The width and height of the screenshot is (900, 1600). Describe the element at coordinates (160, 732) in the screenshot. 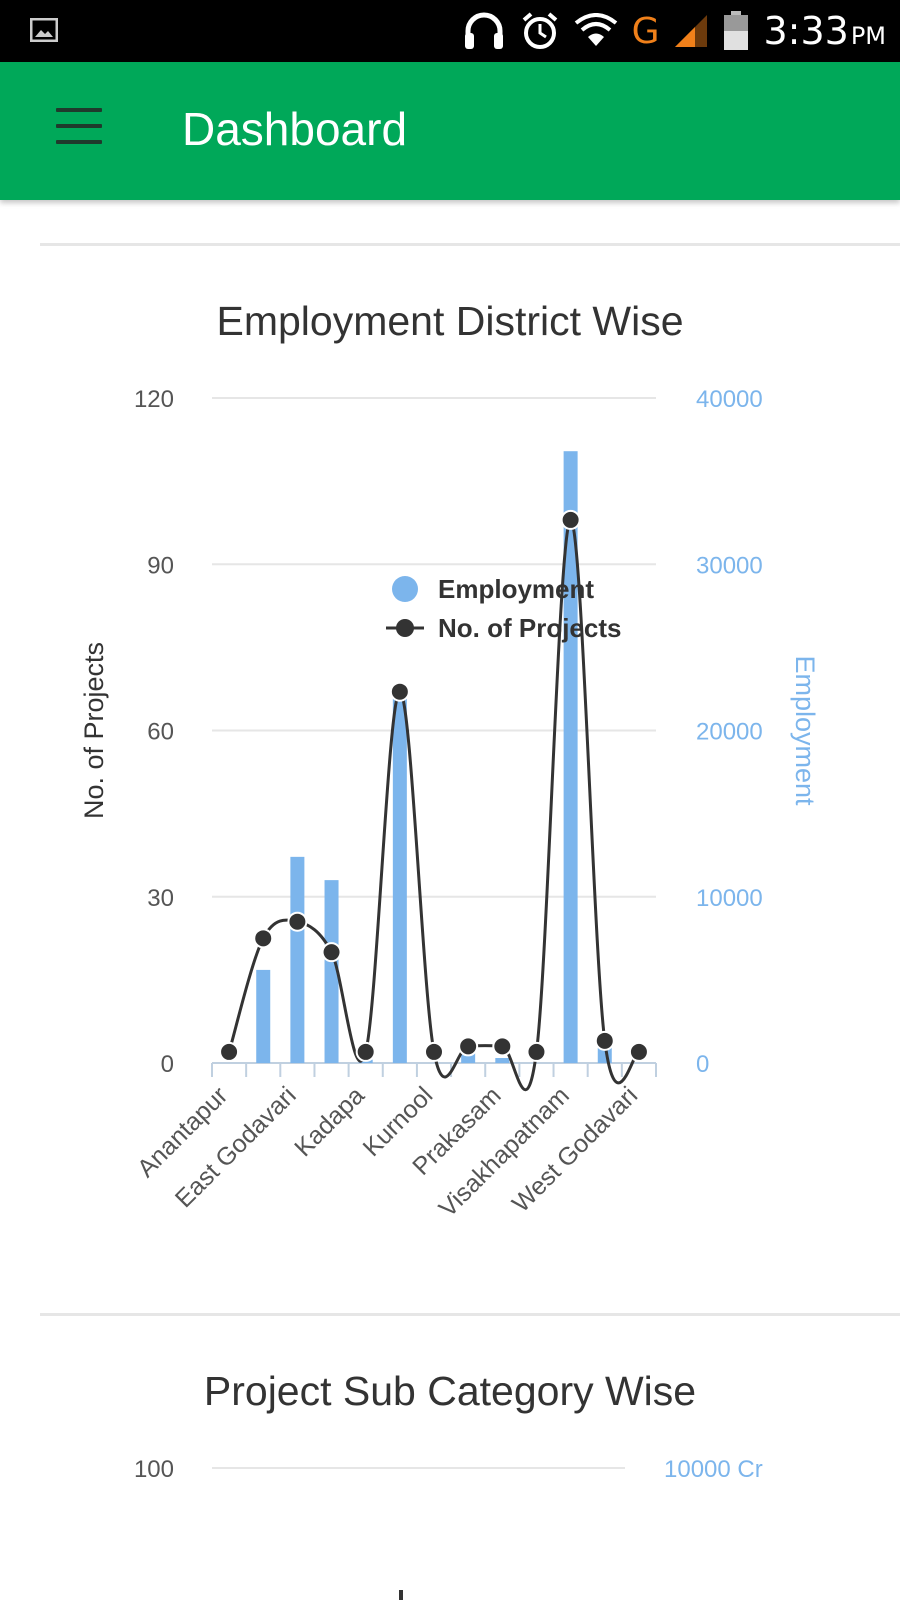

I see `y-tick-label-left: 60` at that location.